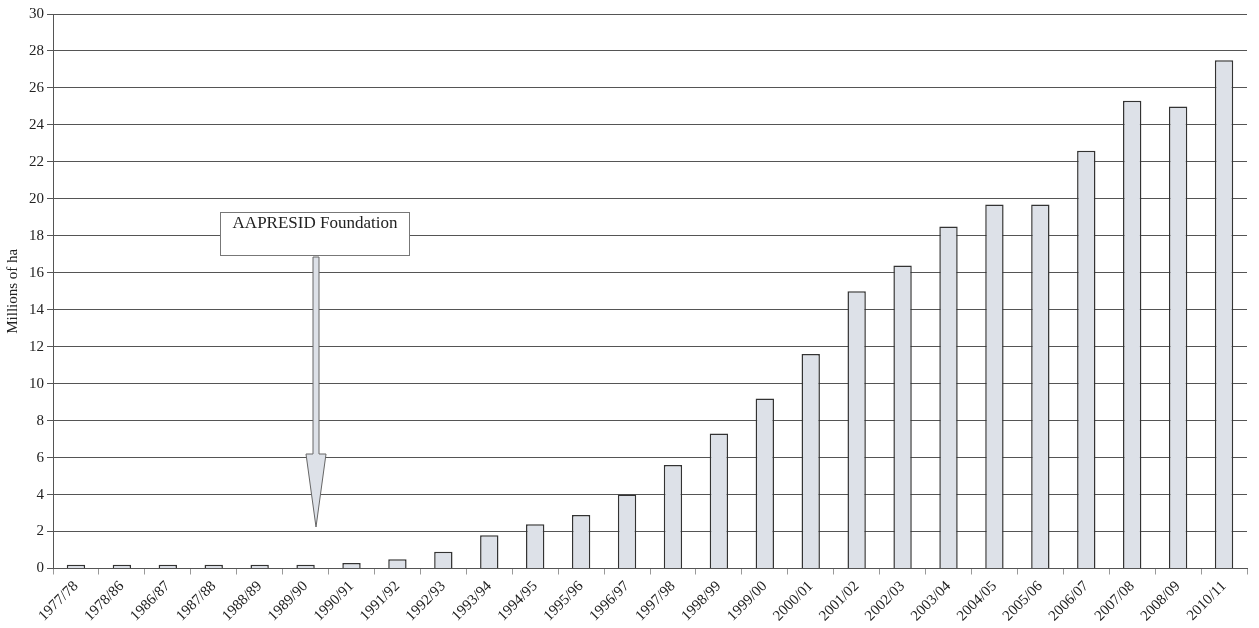 The image size is (1259, 628). I want to click on y-tick-label: 0, so click(40, 567).